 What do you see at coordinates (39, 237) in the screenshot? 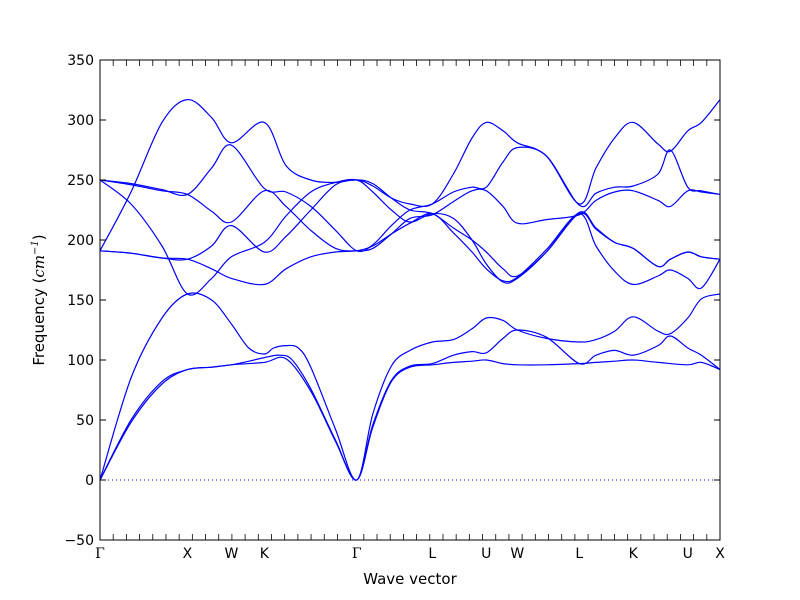
I see `y-axis-title-close: )` at bounding box center [39, 237].